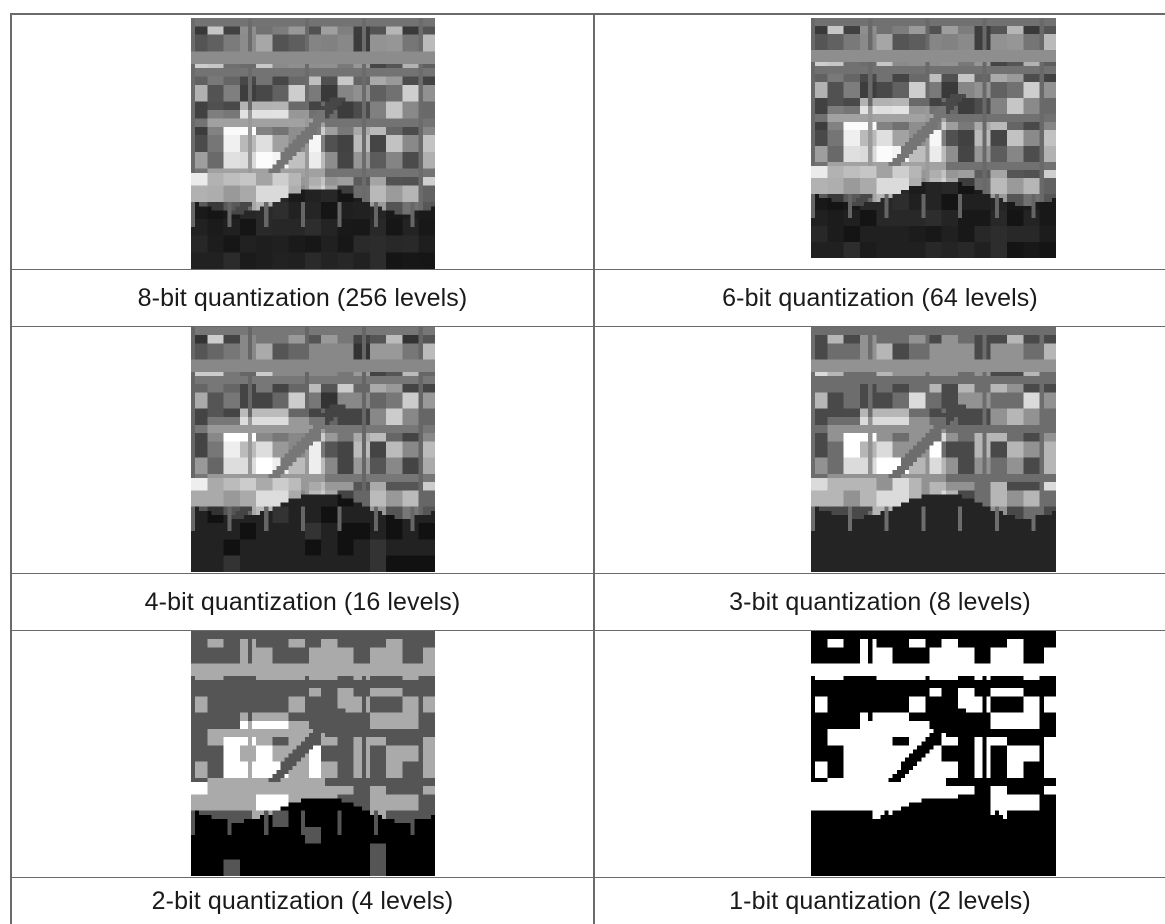 Image resolution: width=1165 pixels, height=924 pixels. I want to click on image-1bit, so click(933, 753).